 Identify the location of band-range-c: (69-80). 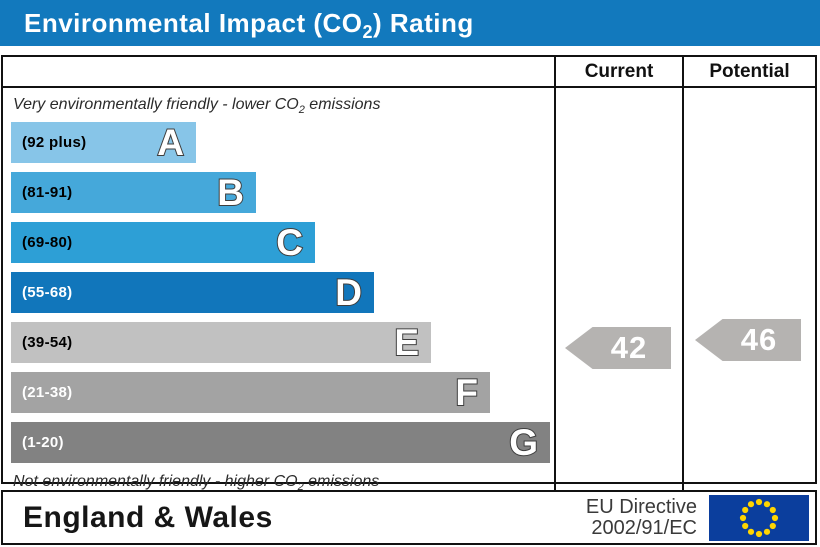
(47, 242).